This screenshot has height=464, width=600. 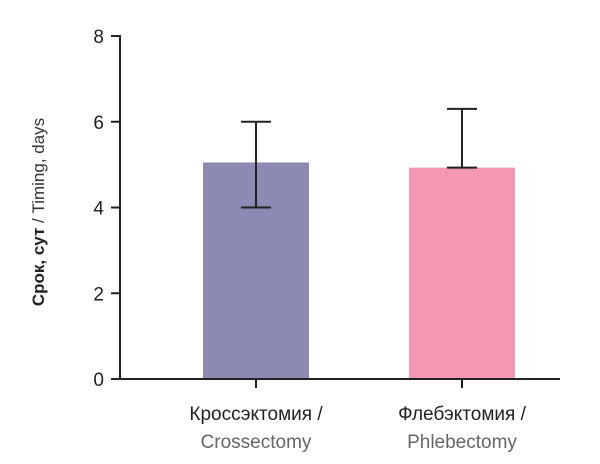 I want to click on y-tick-label: 0, so click(x=98, y=380).